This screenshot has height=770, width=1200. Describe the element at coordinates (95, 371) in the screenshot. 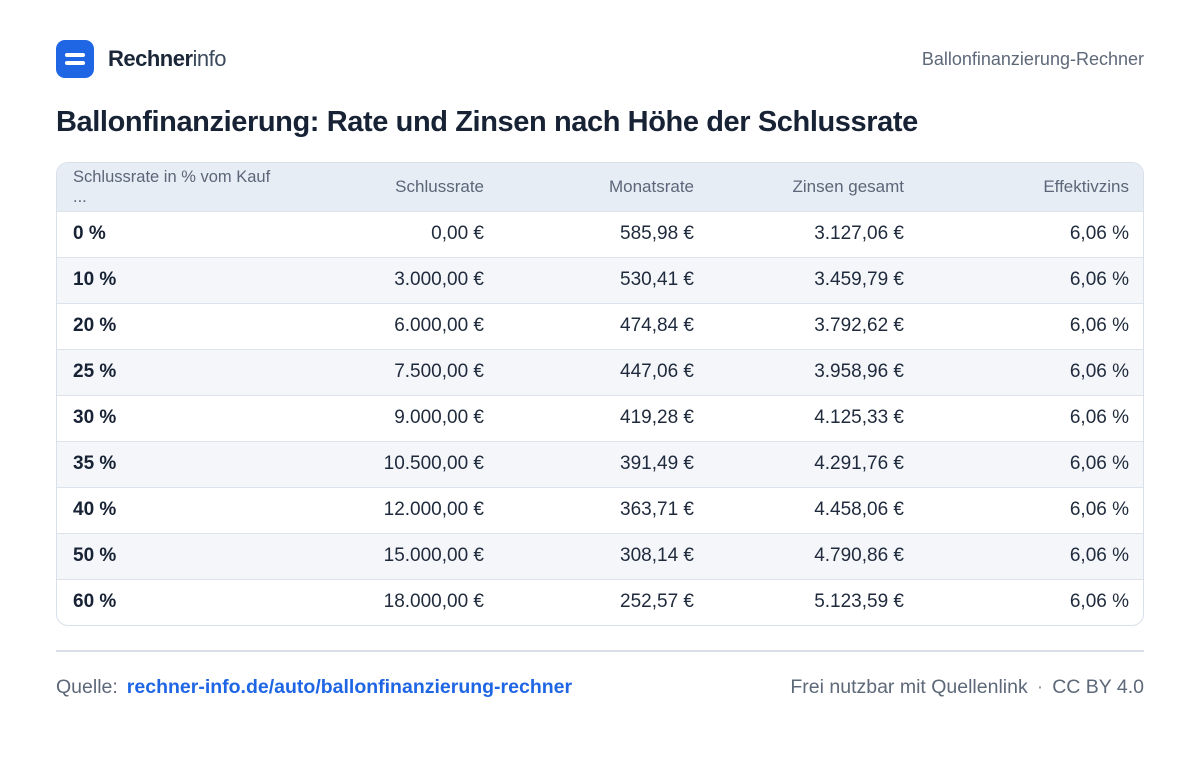

I see `cell-percent: 25 %` at that location.